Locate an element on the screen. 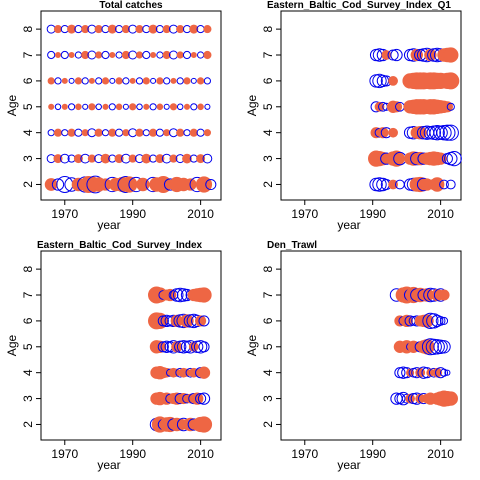 The width and height of the screenshot is (480, 480). panel-title: Eastern_Baltic_Cod_Survey_Index_Q1 is located at coordinates (359, 5).